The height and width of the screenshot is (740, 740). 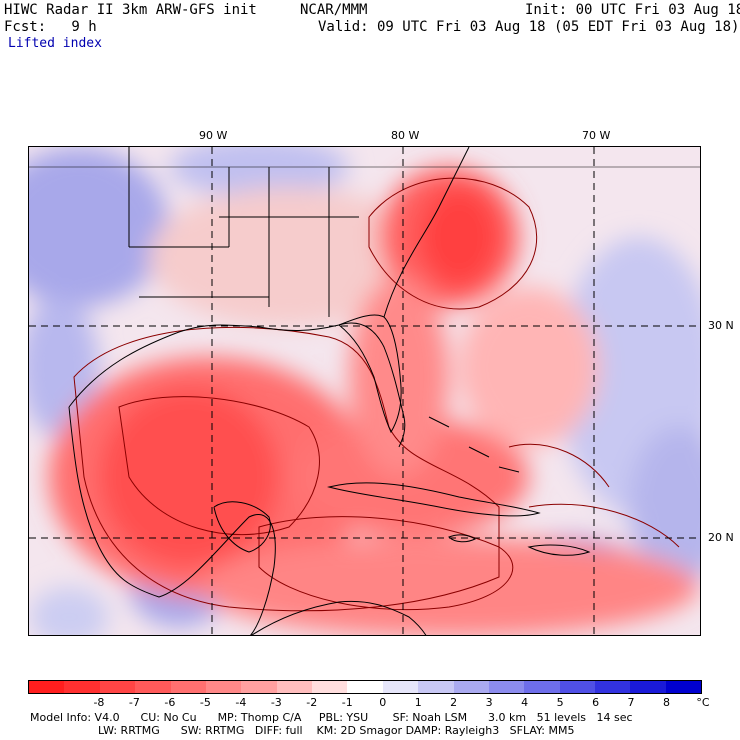 What do you see at coordinates (276, 702) in the screenshot?
I see `colorbar-tick-label: -3` at bounding box center [276, 702].